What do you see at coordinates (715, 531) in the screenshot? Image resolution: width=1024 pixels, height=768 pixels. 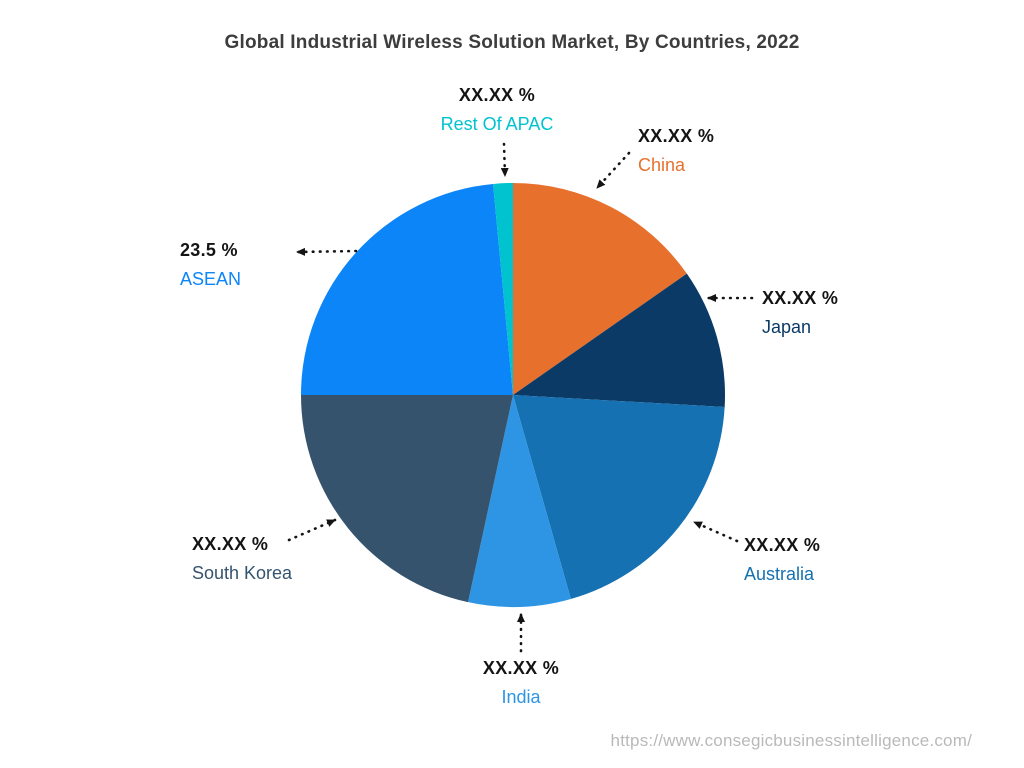 I see `leader-australia` at bounding box center [715, 531].